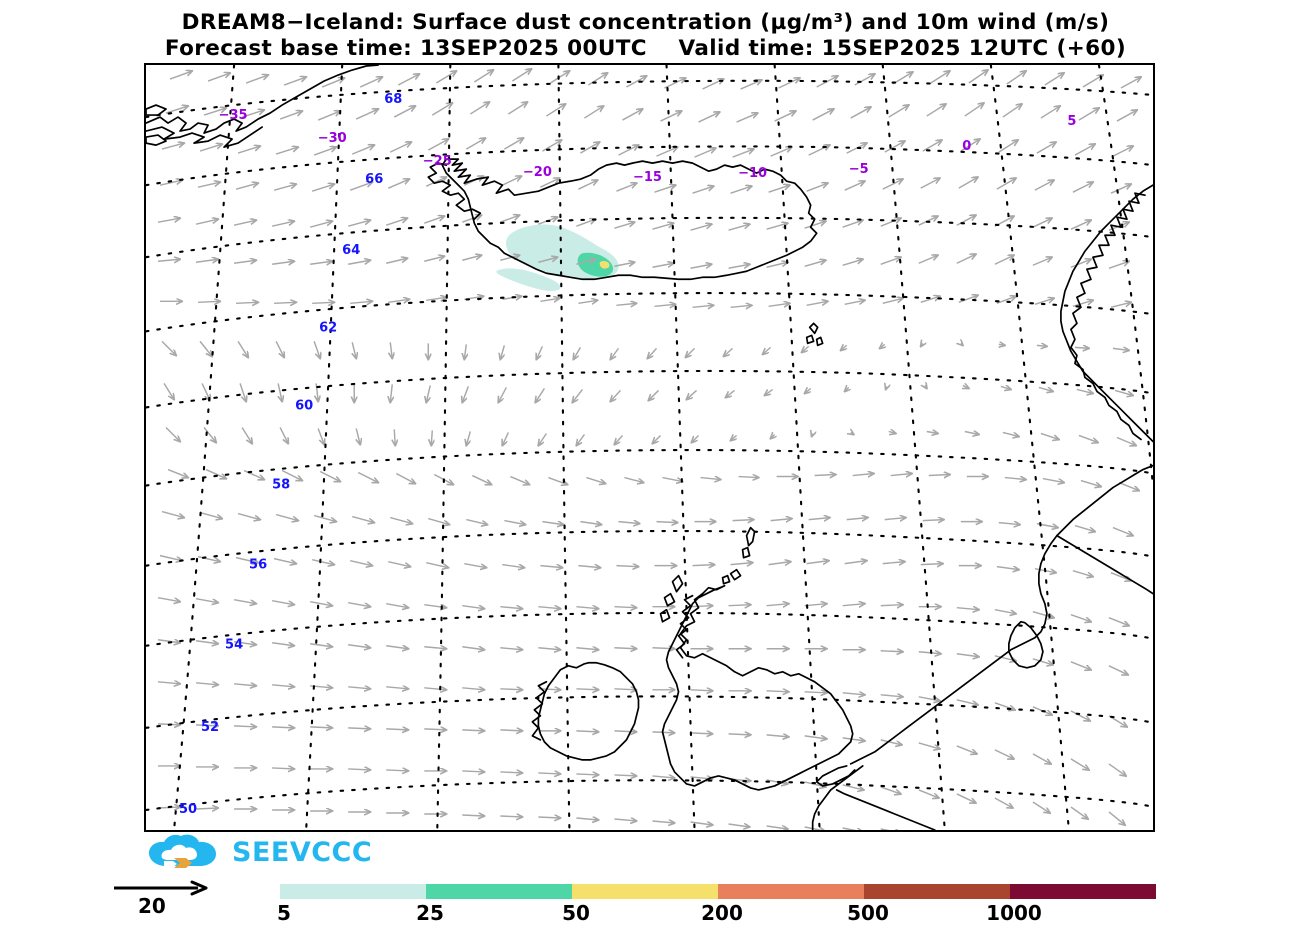 The height and width of the screenshot is (925, 1291). Describe the element at coordinates (258, 565) in the screenshot. I see `lat-label-56: 56` at that location.